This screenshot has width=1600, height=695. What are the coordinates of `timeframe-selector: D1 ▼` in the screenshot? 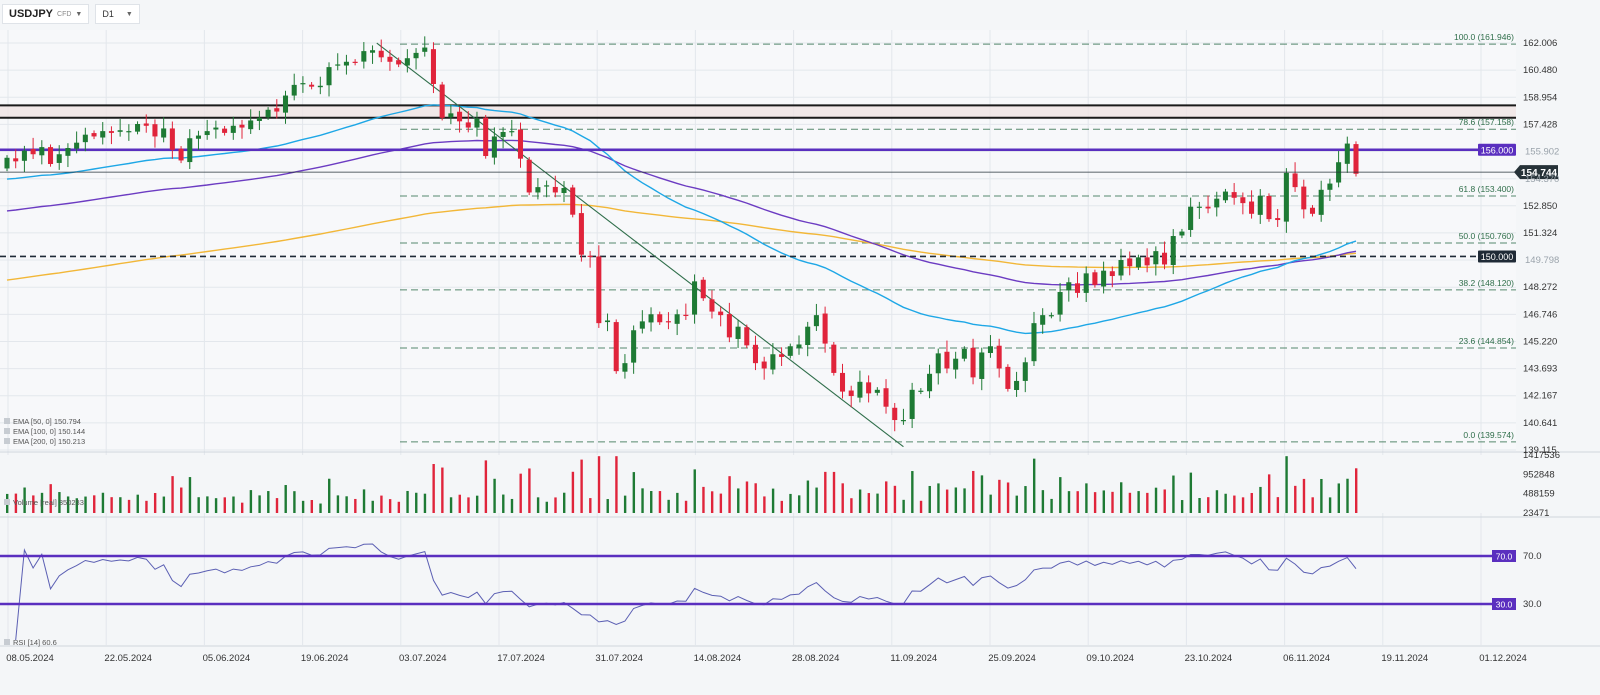 It's located at (117, 14).